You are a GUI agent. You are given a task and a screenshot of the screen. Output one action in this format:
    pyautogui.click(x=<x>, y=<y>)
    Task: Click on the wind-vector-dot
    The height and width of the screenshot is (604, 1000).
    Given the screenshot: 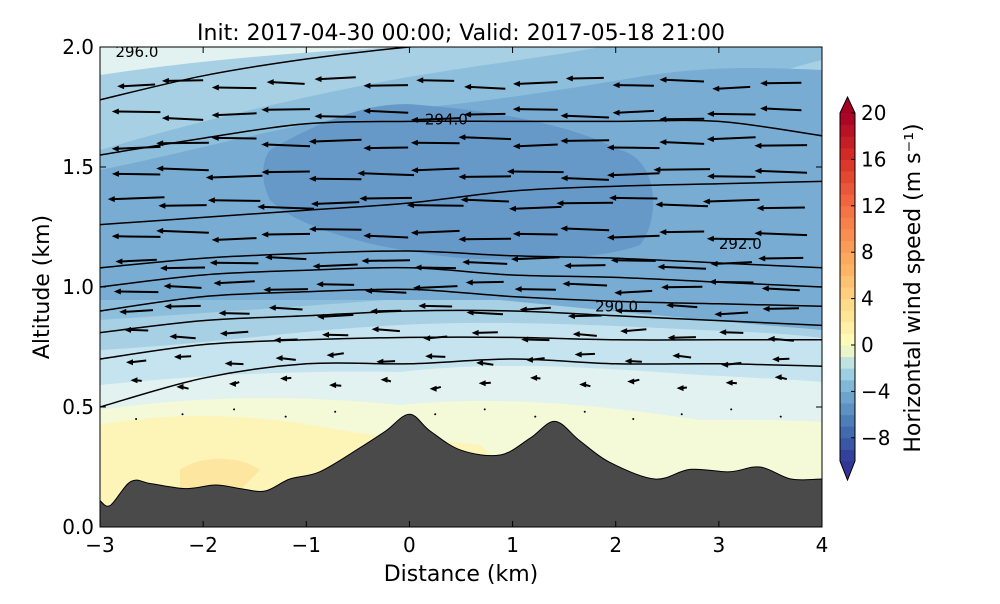 What is the action you would take?
    pyautogui.click(x=285, y=416)
    